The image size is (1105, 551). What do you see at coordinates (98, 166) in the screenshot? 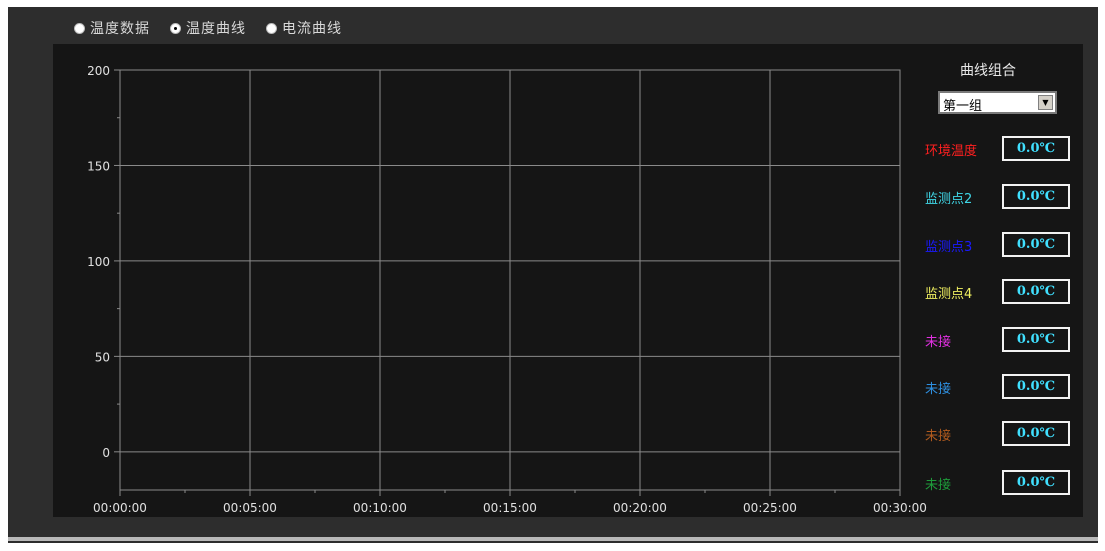
I see `y-tick-label: 150` at bounding box center [98, 166].